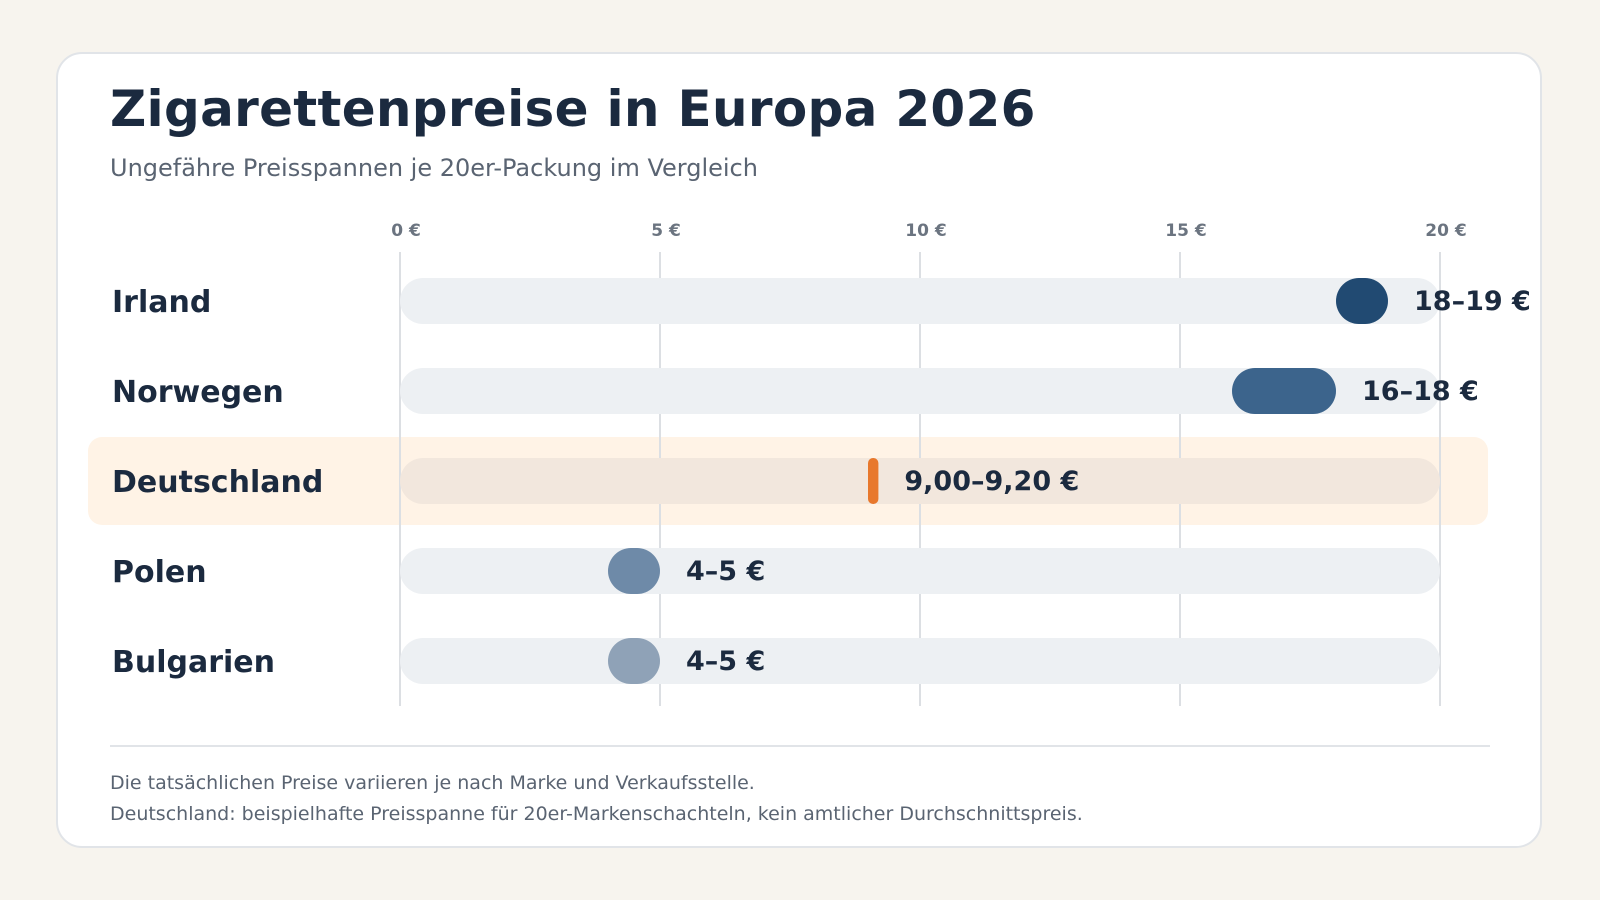 This screenshot has width=1600, height=900. Describe the element at coordinates (800, 746) in the screenshot. I see `footer-divider` at that location.